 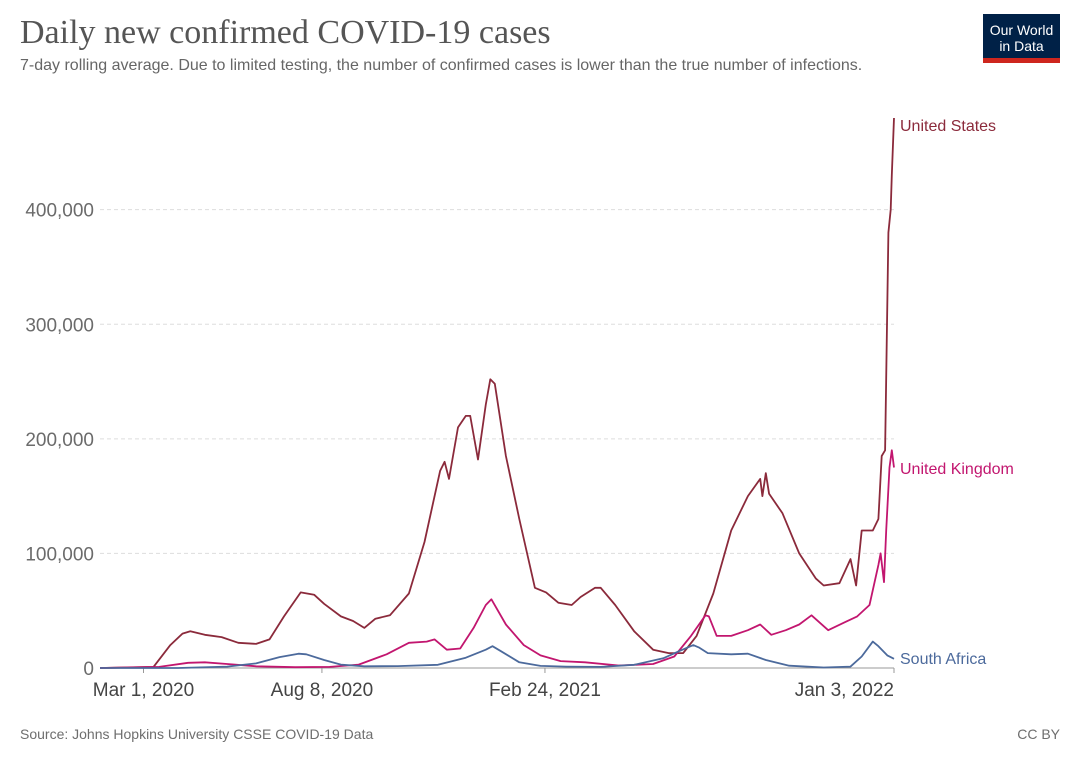 What do you see at coordinates (88, 669) in the screenshot?
I see `y-tick-label: 0` at bounding box center [88, 669].